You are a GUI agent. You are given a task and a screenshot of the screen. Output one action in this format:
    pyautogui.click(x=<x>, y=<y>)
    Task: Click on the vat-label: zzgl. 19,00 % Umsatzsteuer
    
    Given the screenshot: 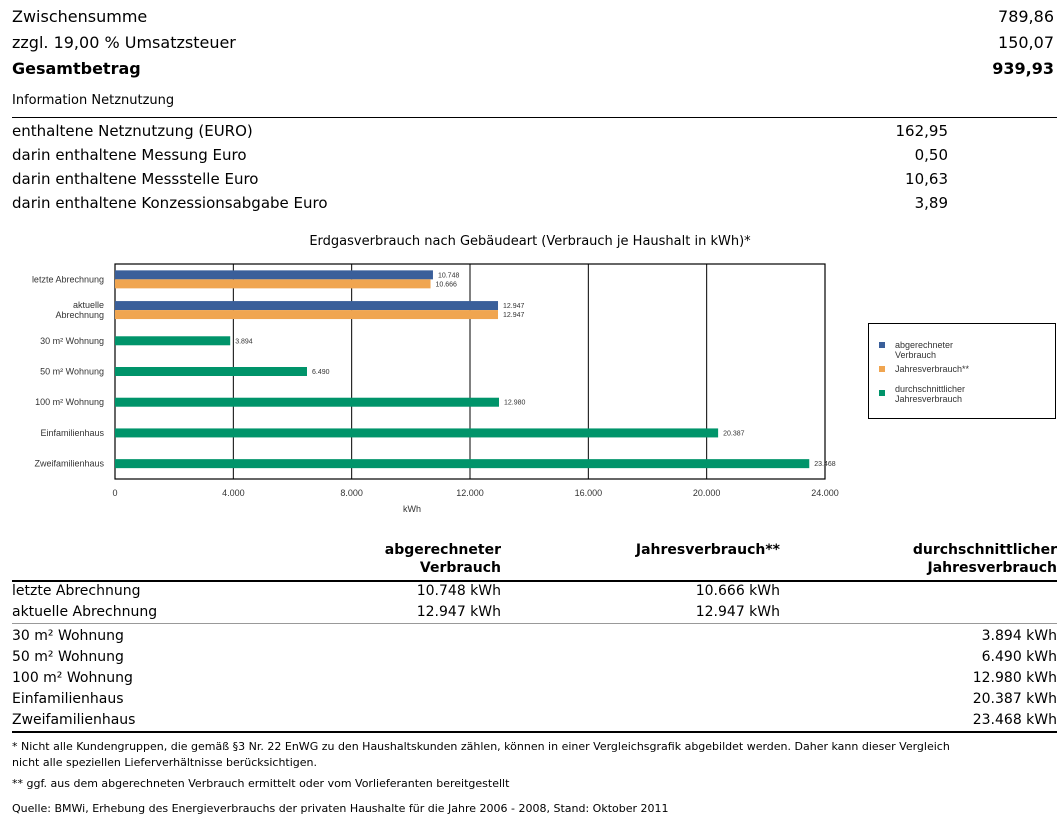 What is the action you would take?
    pyautogui.click(x=124, y=42)
    